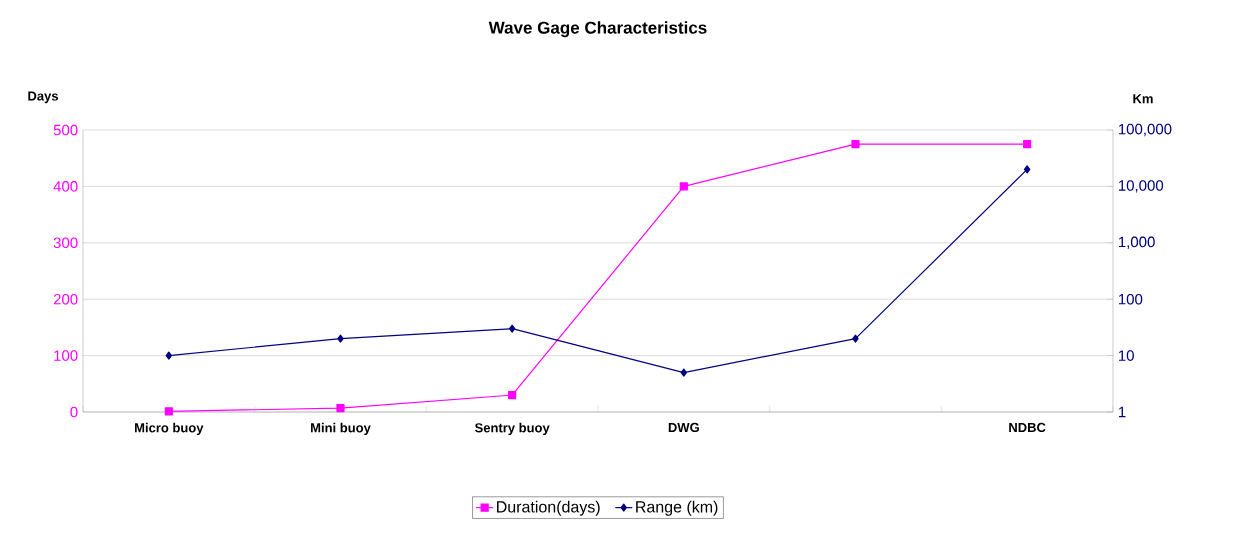 The width and height of the screenshot is (1252, 545). What do you see at coordinates (43, 97) in the screenshot?
I see `y-axis-title: Days` at bounding box center [43, 97].